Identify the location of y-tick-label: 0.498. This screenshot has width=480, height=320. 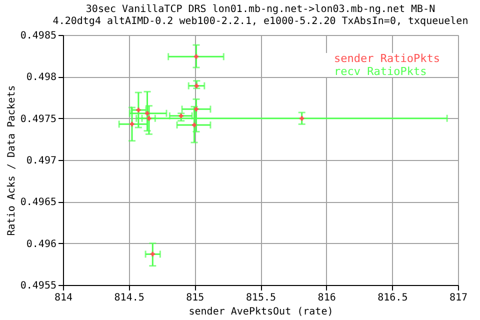
(41, 78).